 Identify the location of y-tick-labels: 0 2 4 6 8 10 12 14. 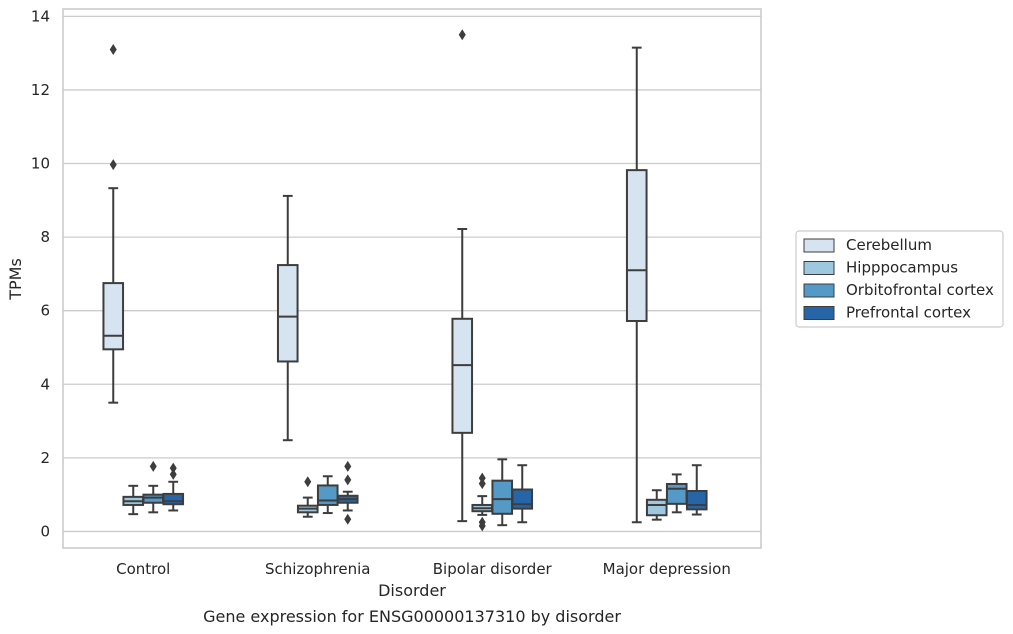
(40, 273).